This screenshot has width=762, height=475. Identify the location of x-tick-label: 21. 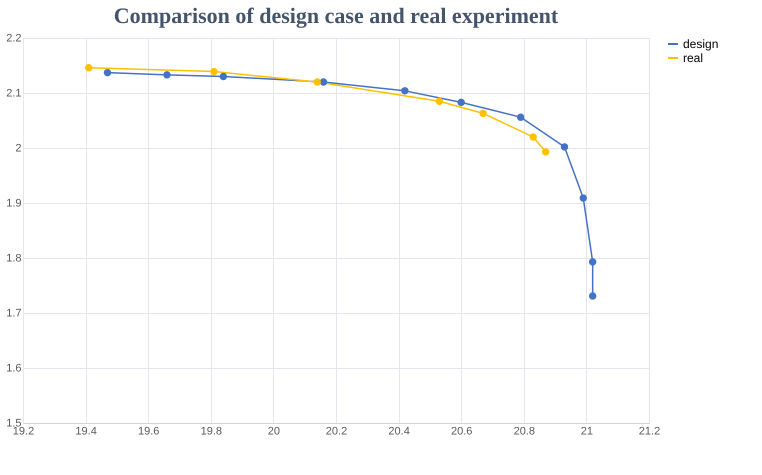
(587, 432).